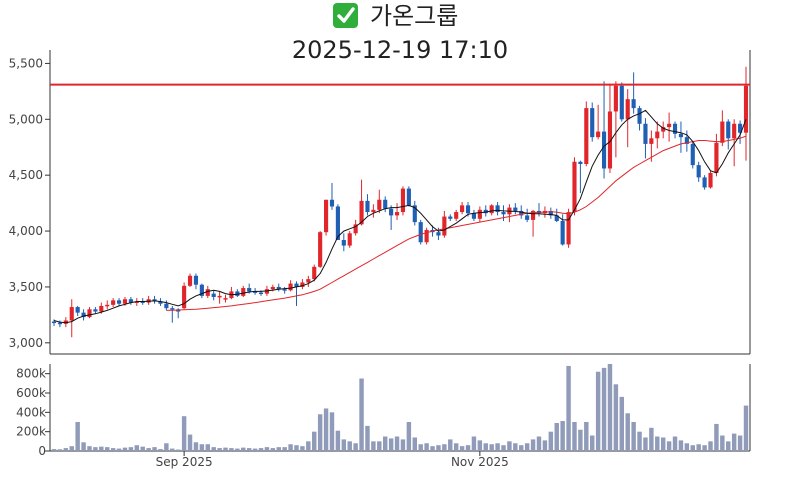 The width and height of the screenshot is (800, 500). I want to click on price-tick-label: 3,000, so click(26, 343).